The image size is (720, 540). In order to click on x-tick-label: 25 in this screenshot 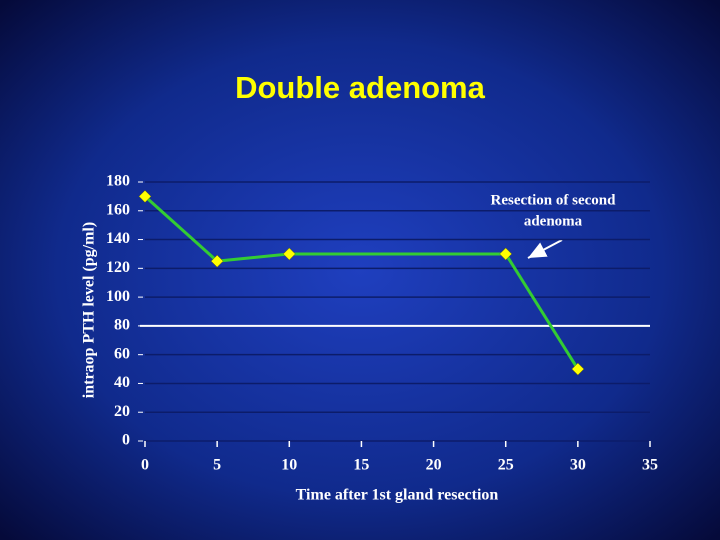, I will do `click(506, 465)`.